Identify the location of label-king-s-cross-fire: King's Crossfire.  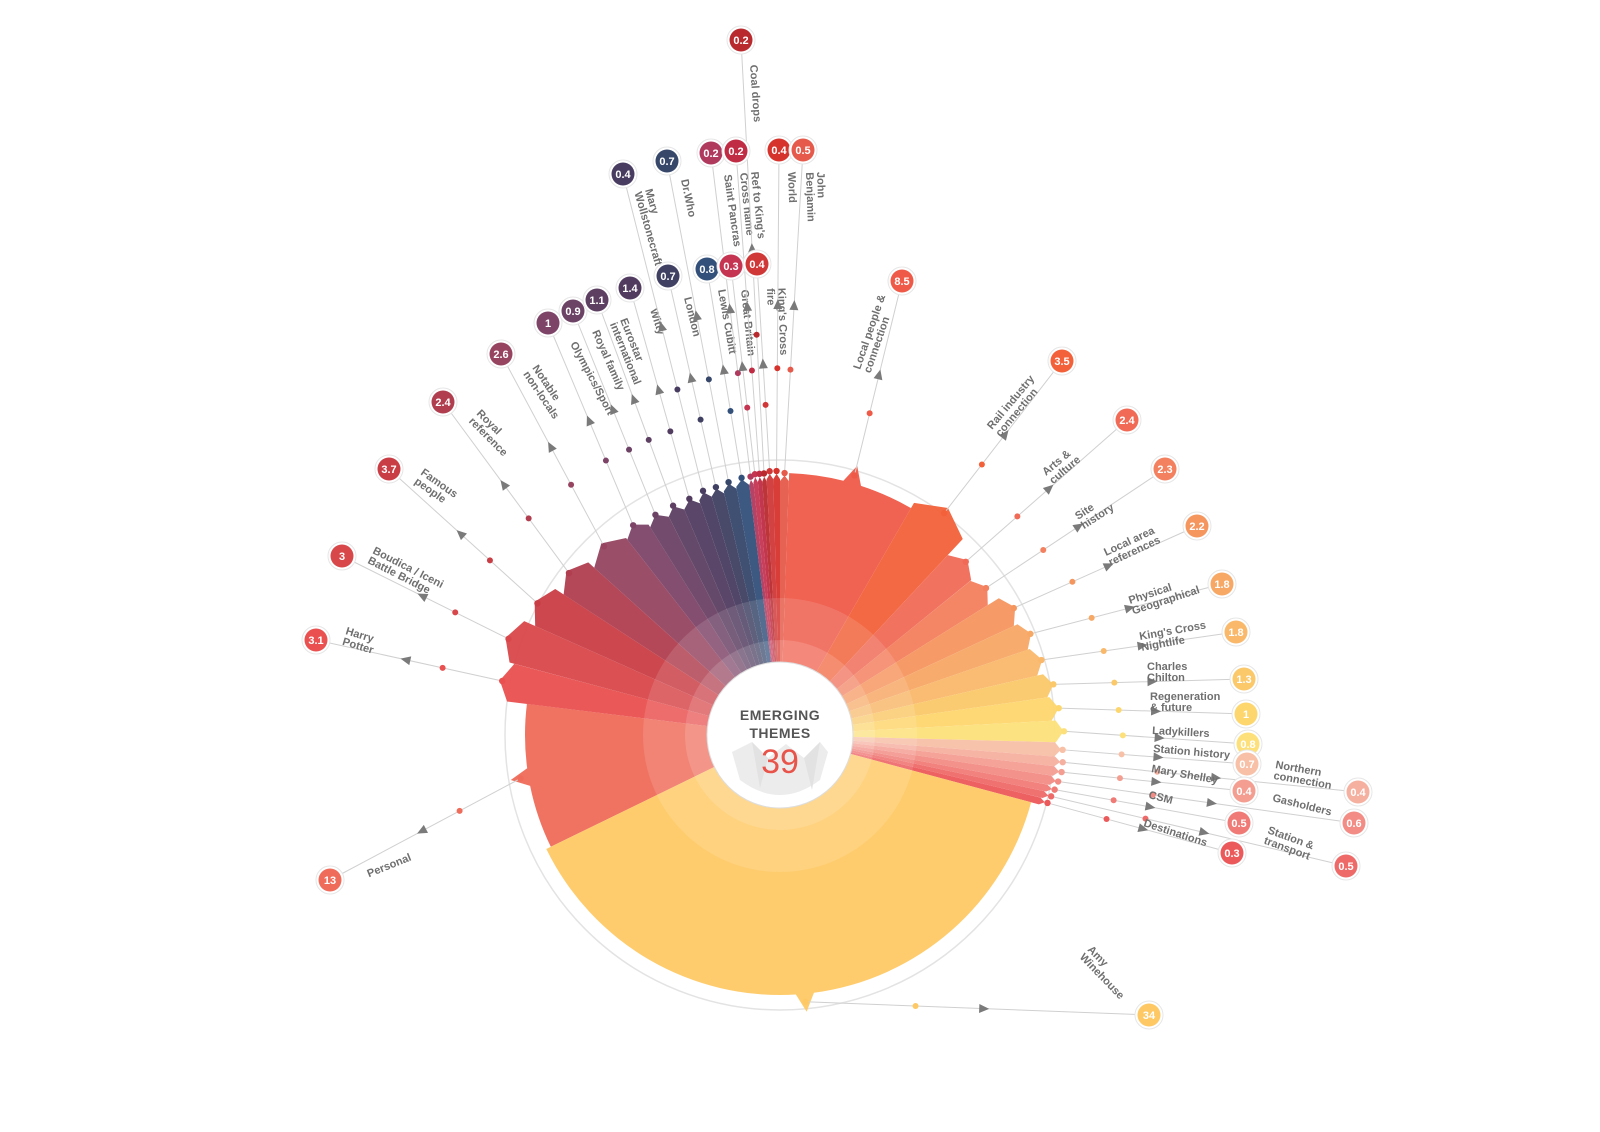
(776, 322).